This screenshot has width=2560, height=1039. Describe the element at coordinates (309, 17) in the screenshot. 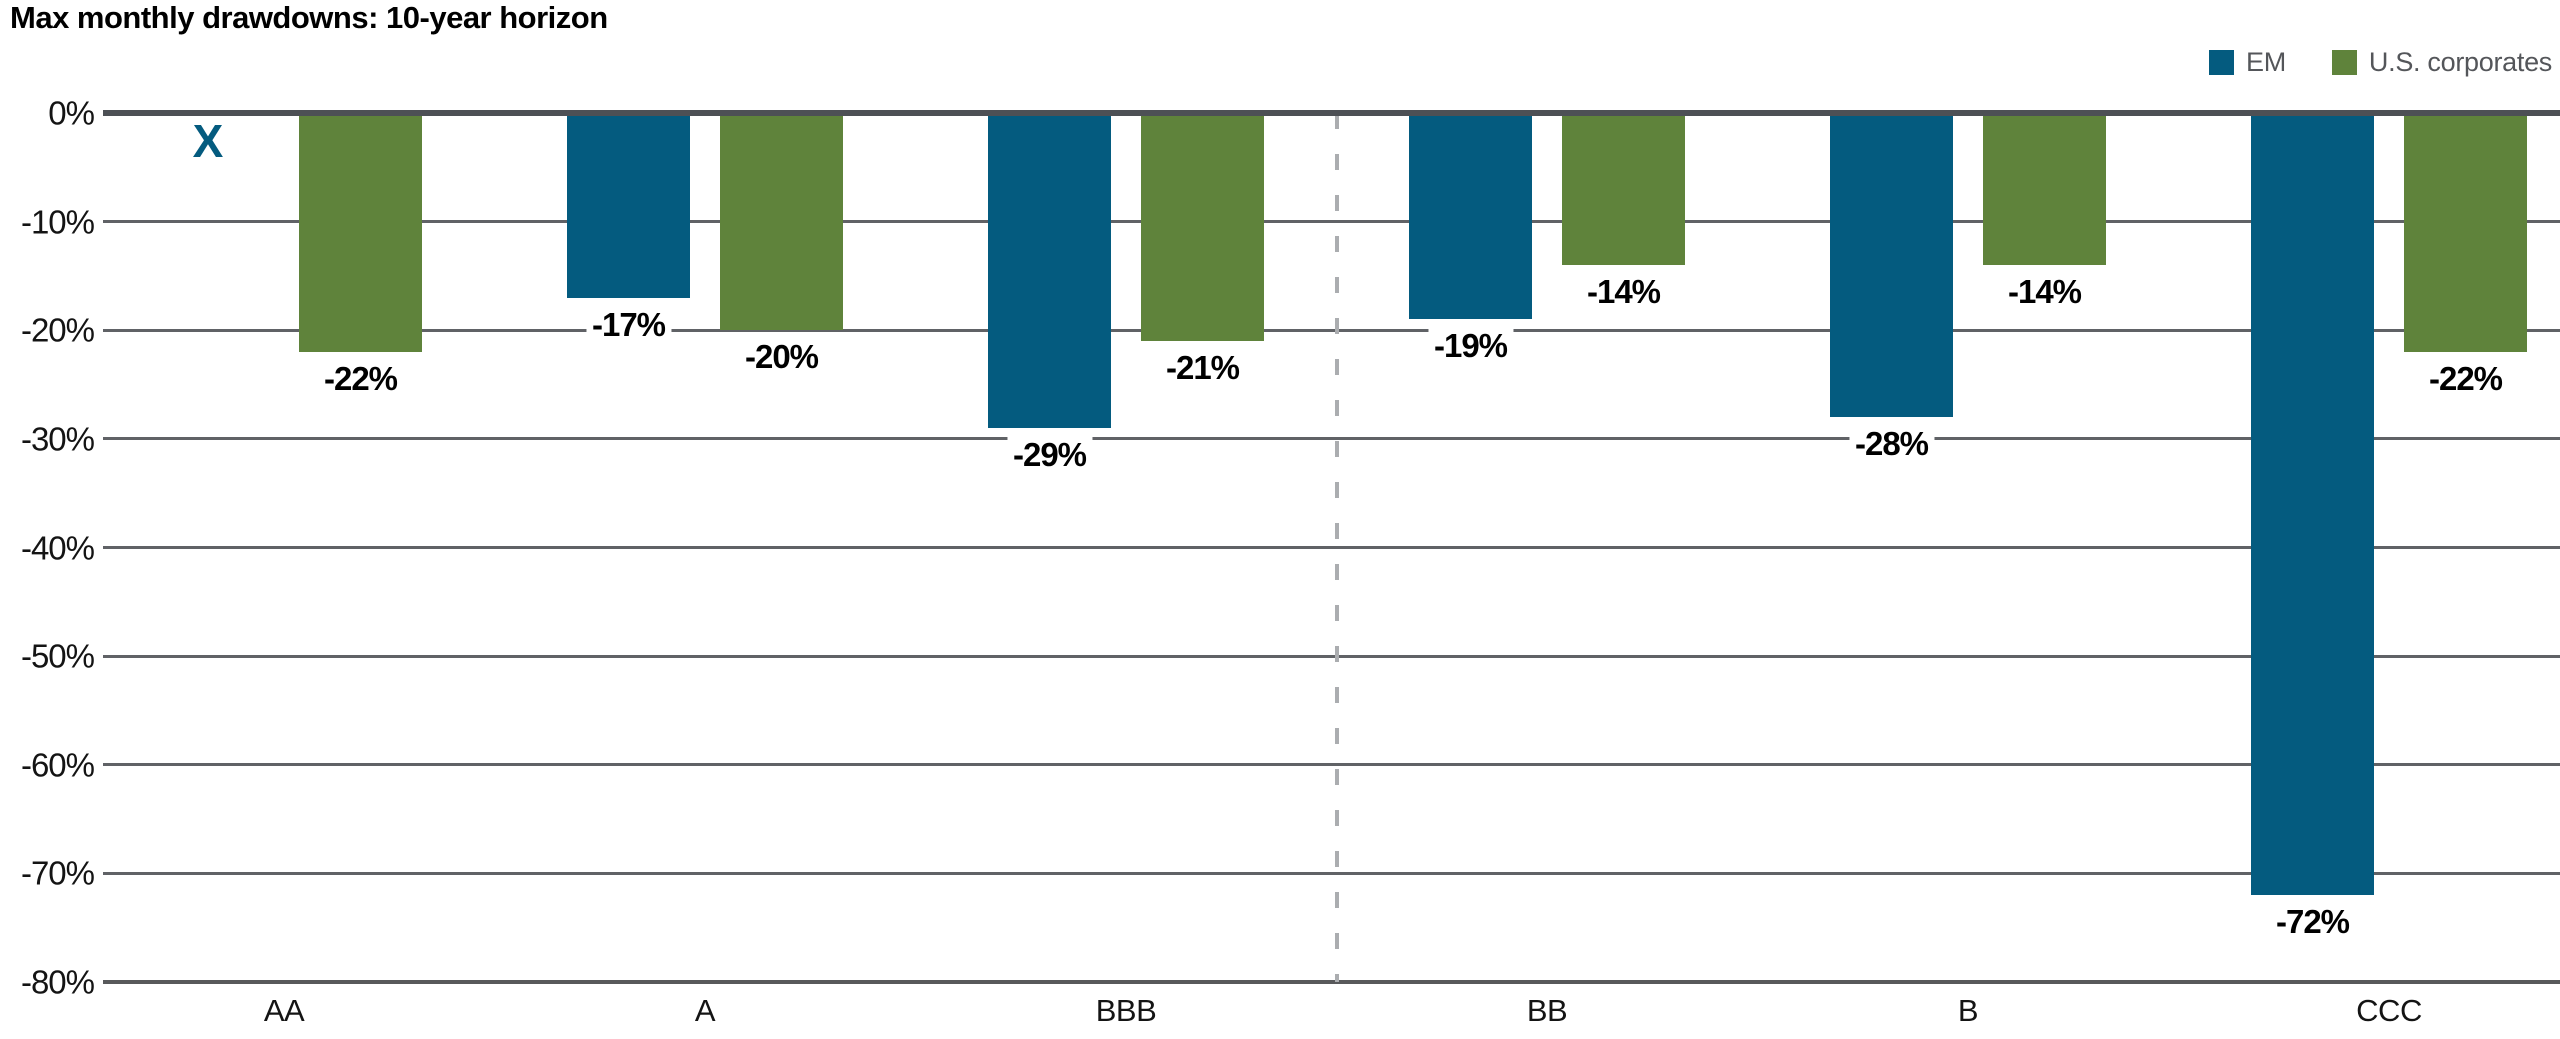

I see `chart-title: Max monthly drawdowns: 10-year horizon` at that location.